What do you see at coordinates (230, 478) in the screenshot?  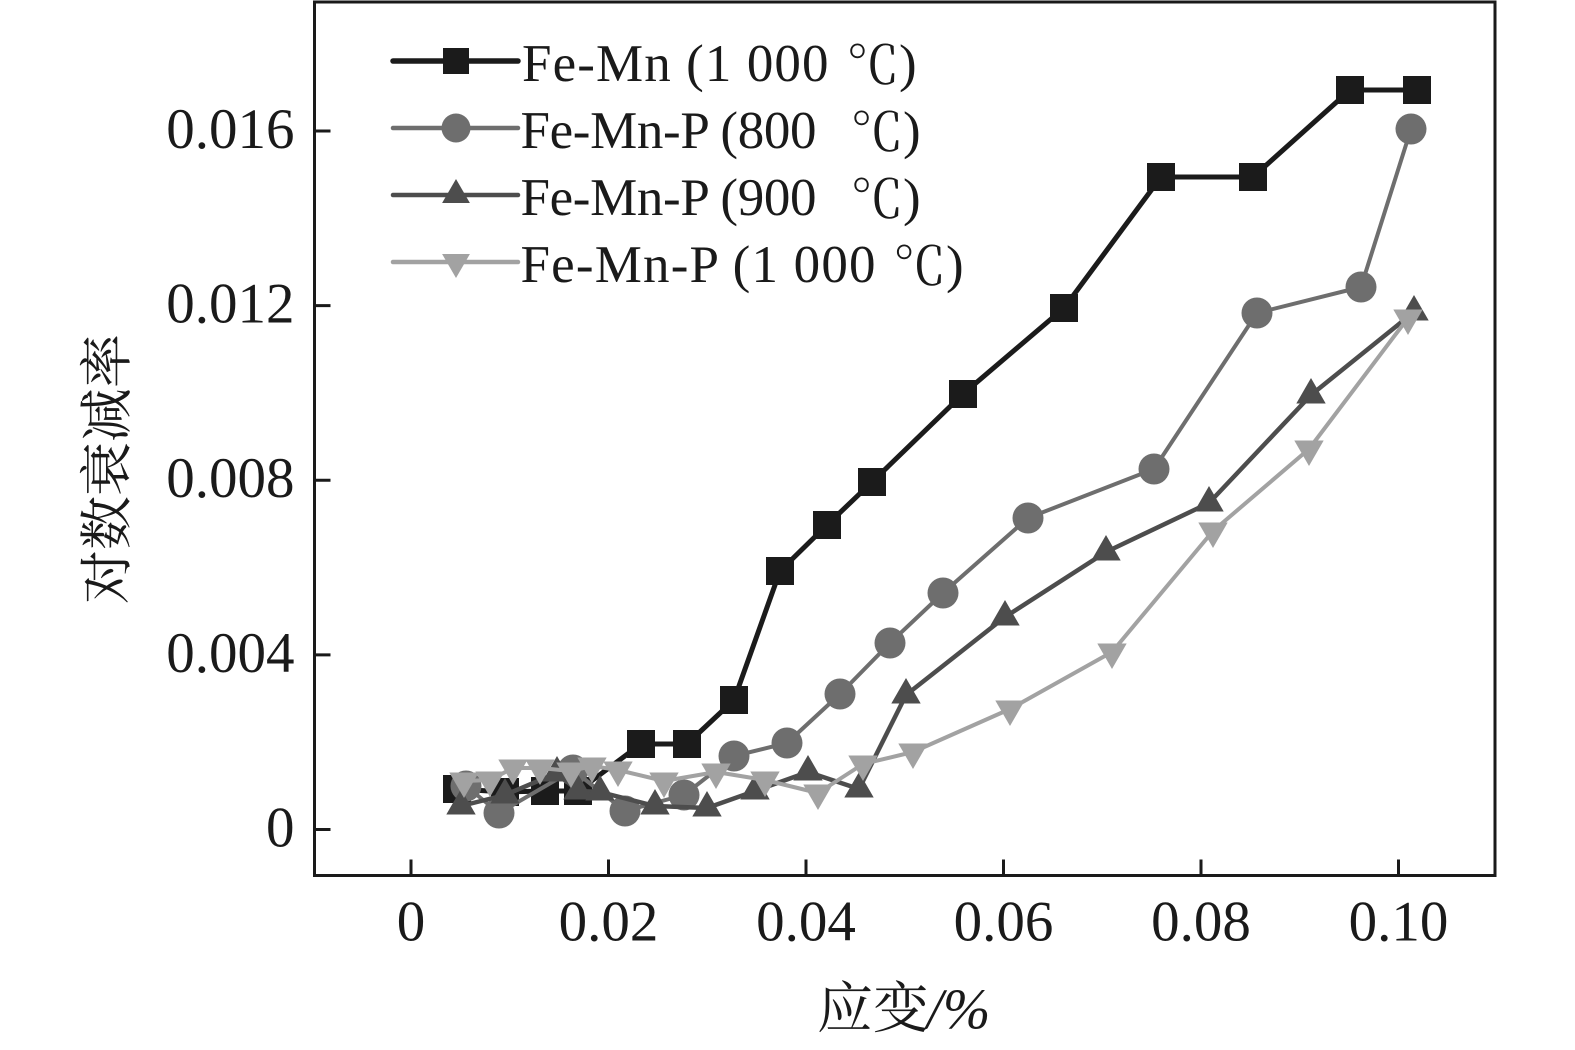 I see `svg-text: 0.008` at bounding box center [230, 478].